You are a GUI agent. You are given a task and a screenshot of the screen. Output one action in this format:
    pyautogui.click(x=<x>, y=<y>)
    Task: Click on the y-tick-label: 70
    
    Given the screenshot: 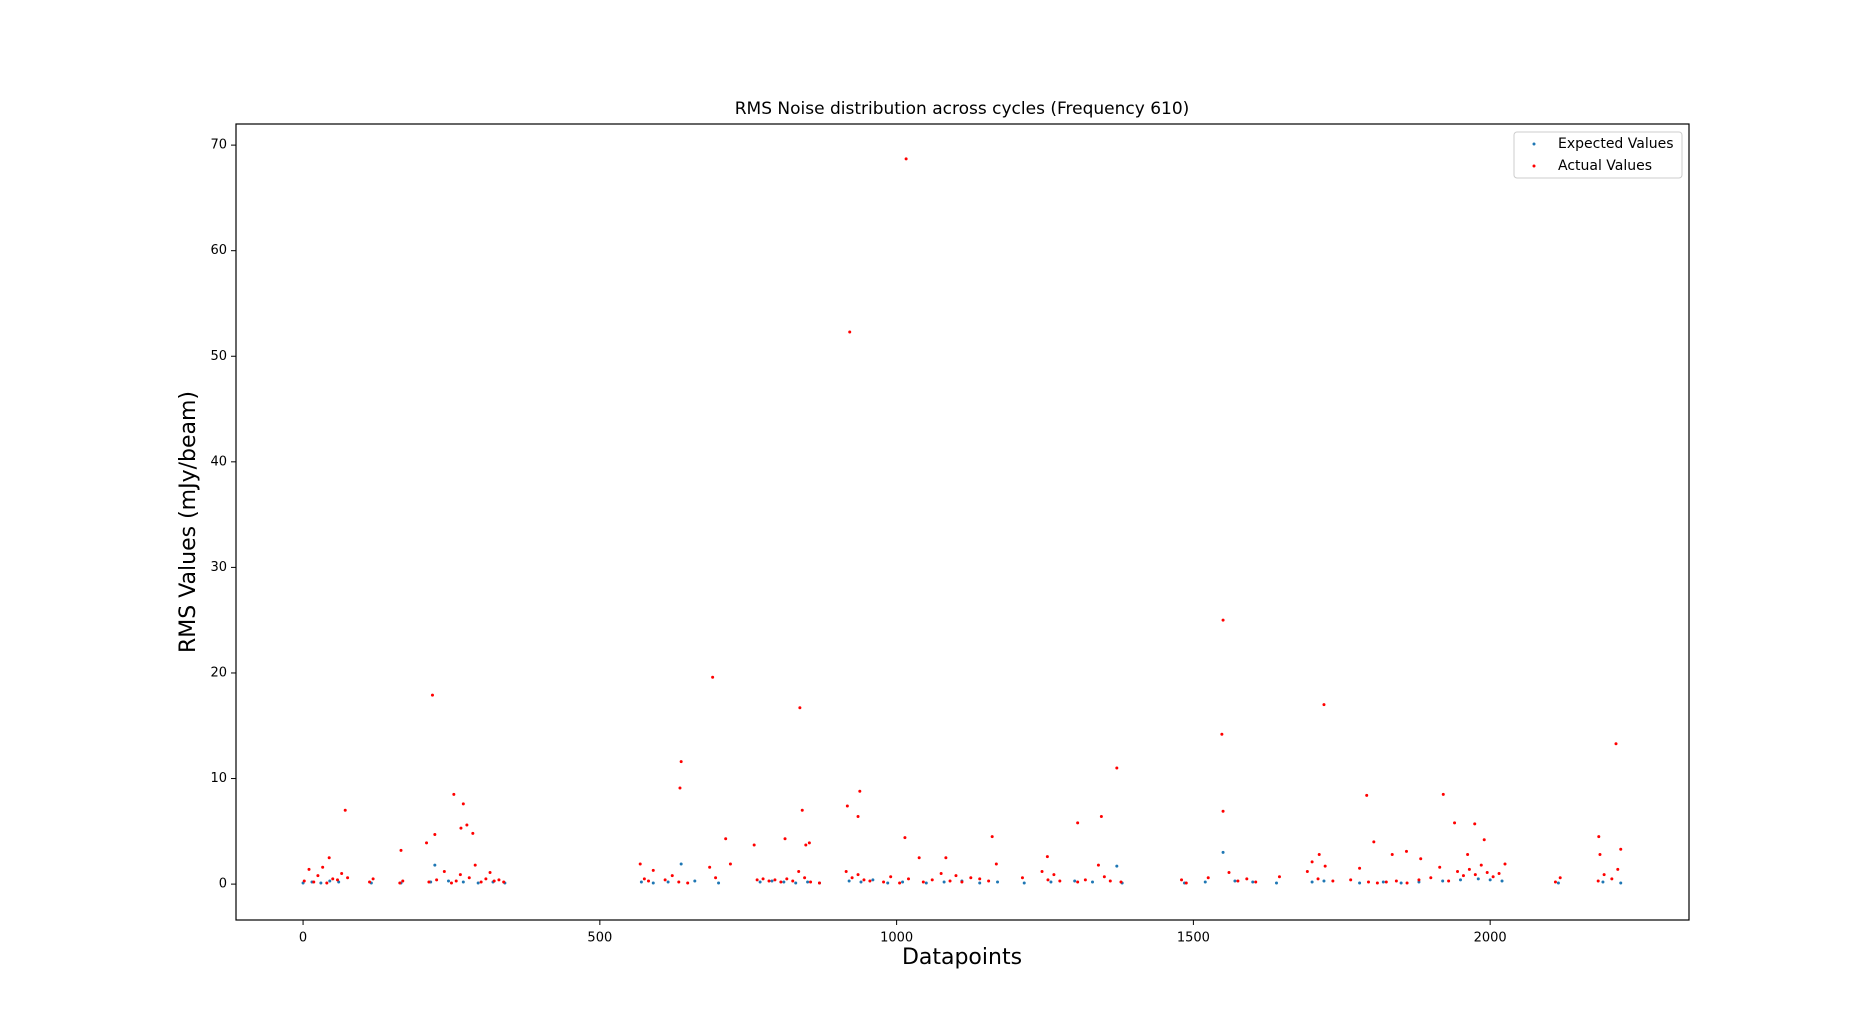 What is the action you would take?
    pyautogui.click(x=218, y=145)
    